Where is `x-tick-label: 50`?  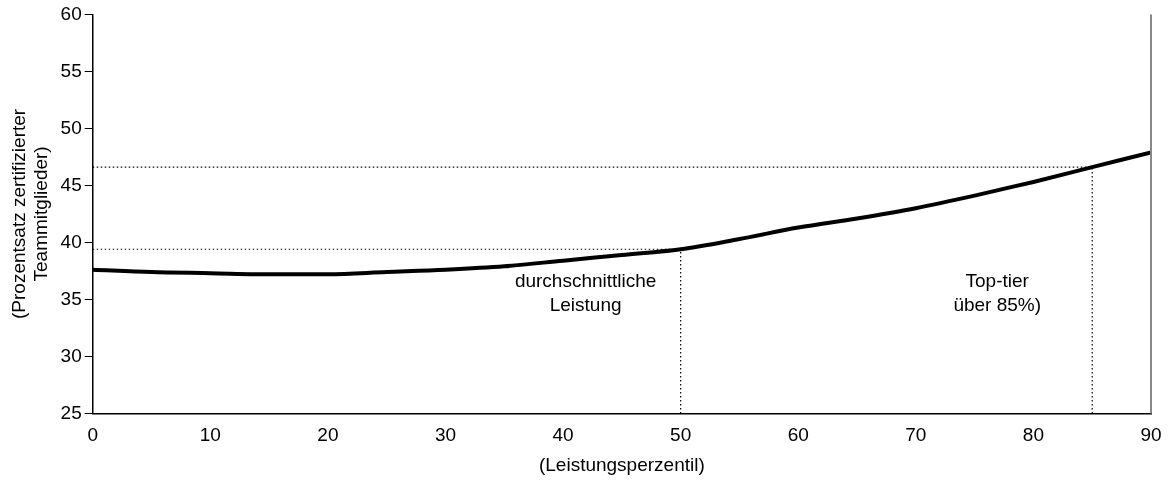
x-tick-label: 50 is located at coordinates (681, 435).